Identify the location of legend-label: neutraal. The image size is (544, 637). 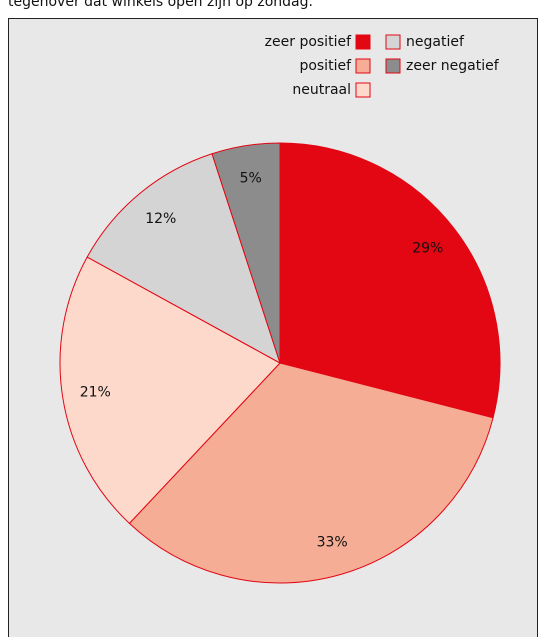
(321, 90).